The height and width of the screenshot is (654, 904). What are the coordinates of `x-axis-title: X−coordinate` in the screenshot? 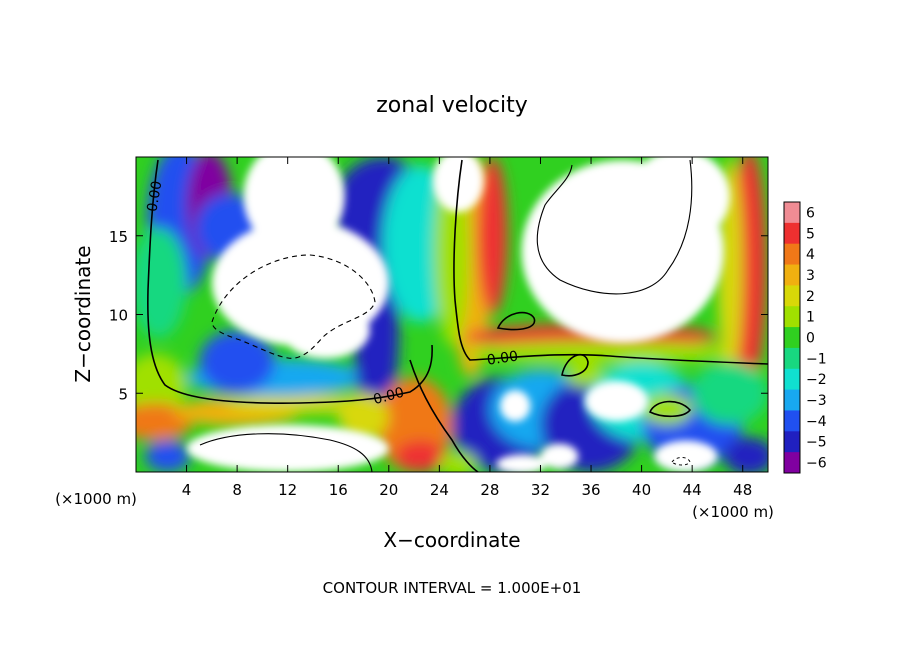 It's located at (451, 540).